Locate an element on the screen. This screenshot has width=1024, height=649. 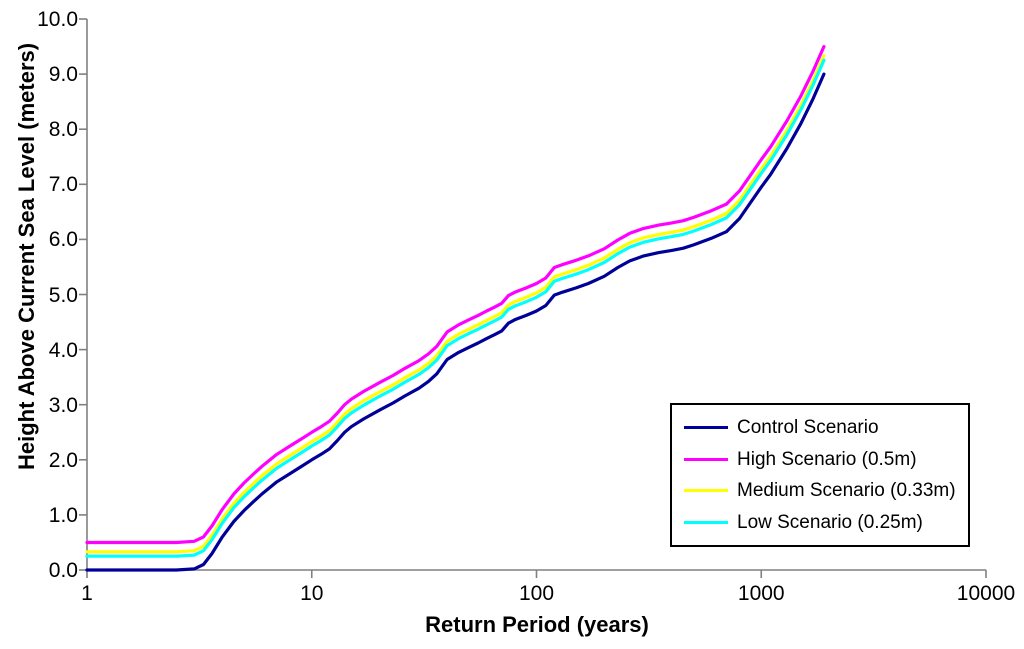
legend-label: High Scenario (0.5m) is located at coordinates (827, 459).